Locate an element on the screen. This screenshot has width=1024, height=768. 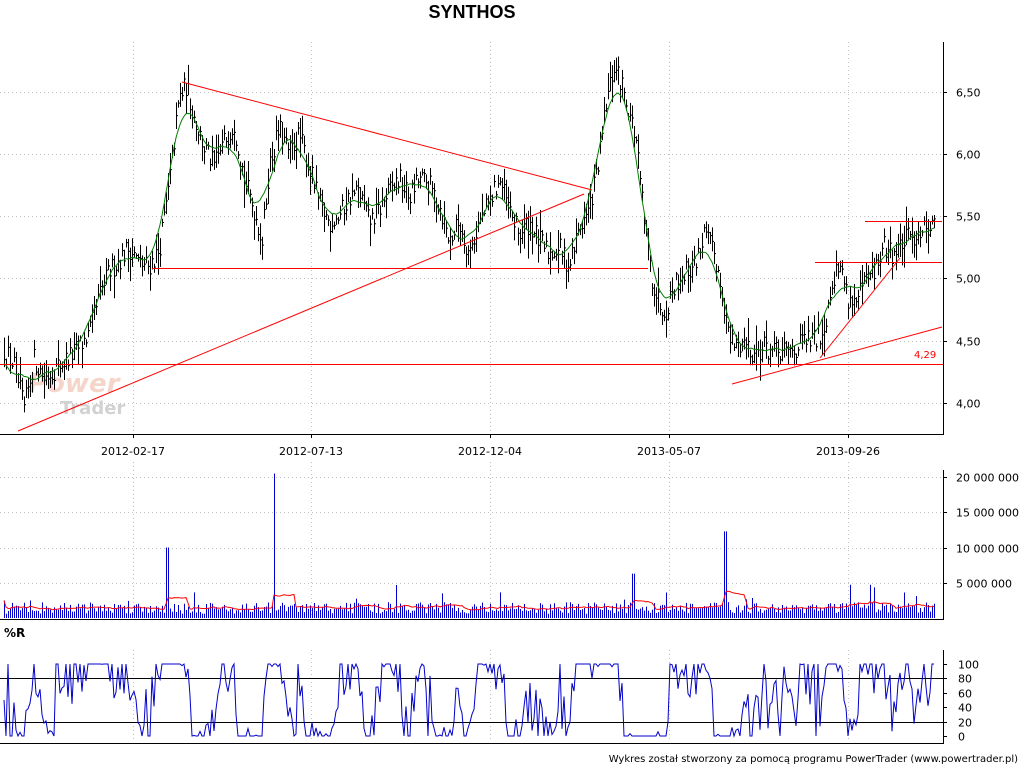
descending-trendline is located at coordinates (387, 136).